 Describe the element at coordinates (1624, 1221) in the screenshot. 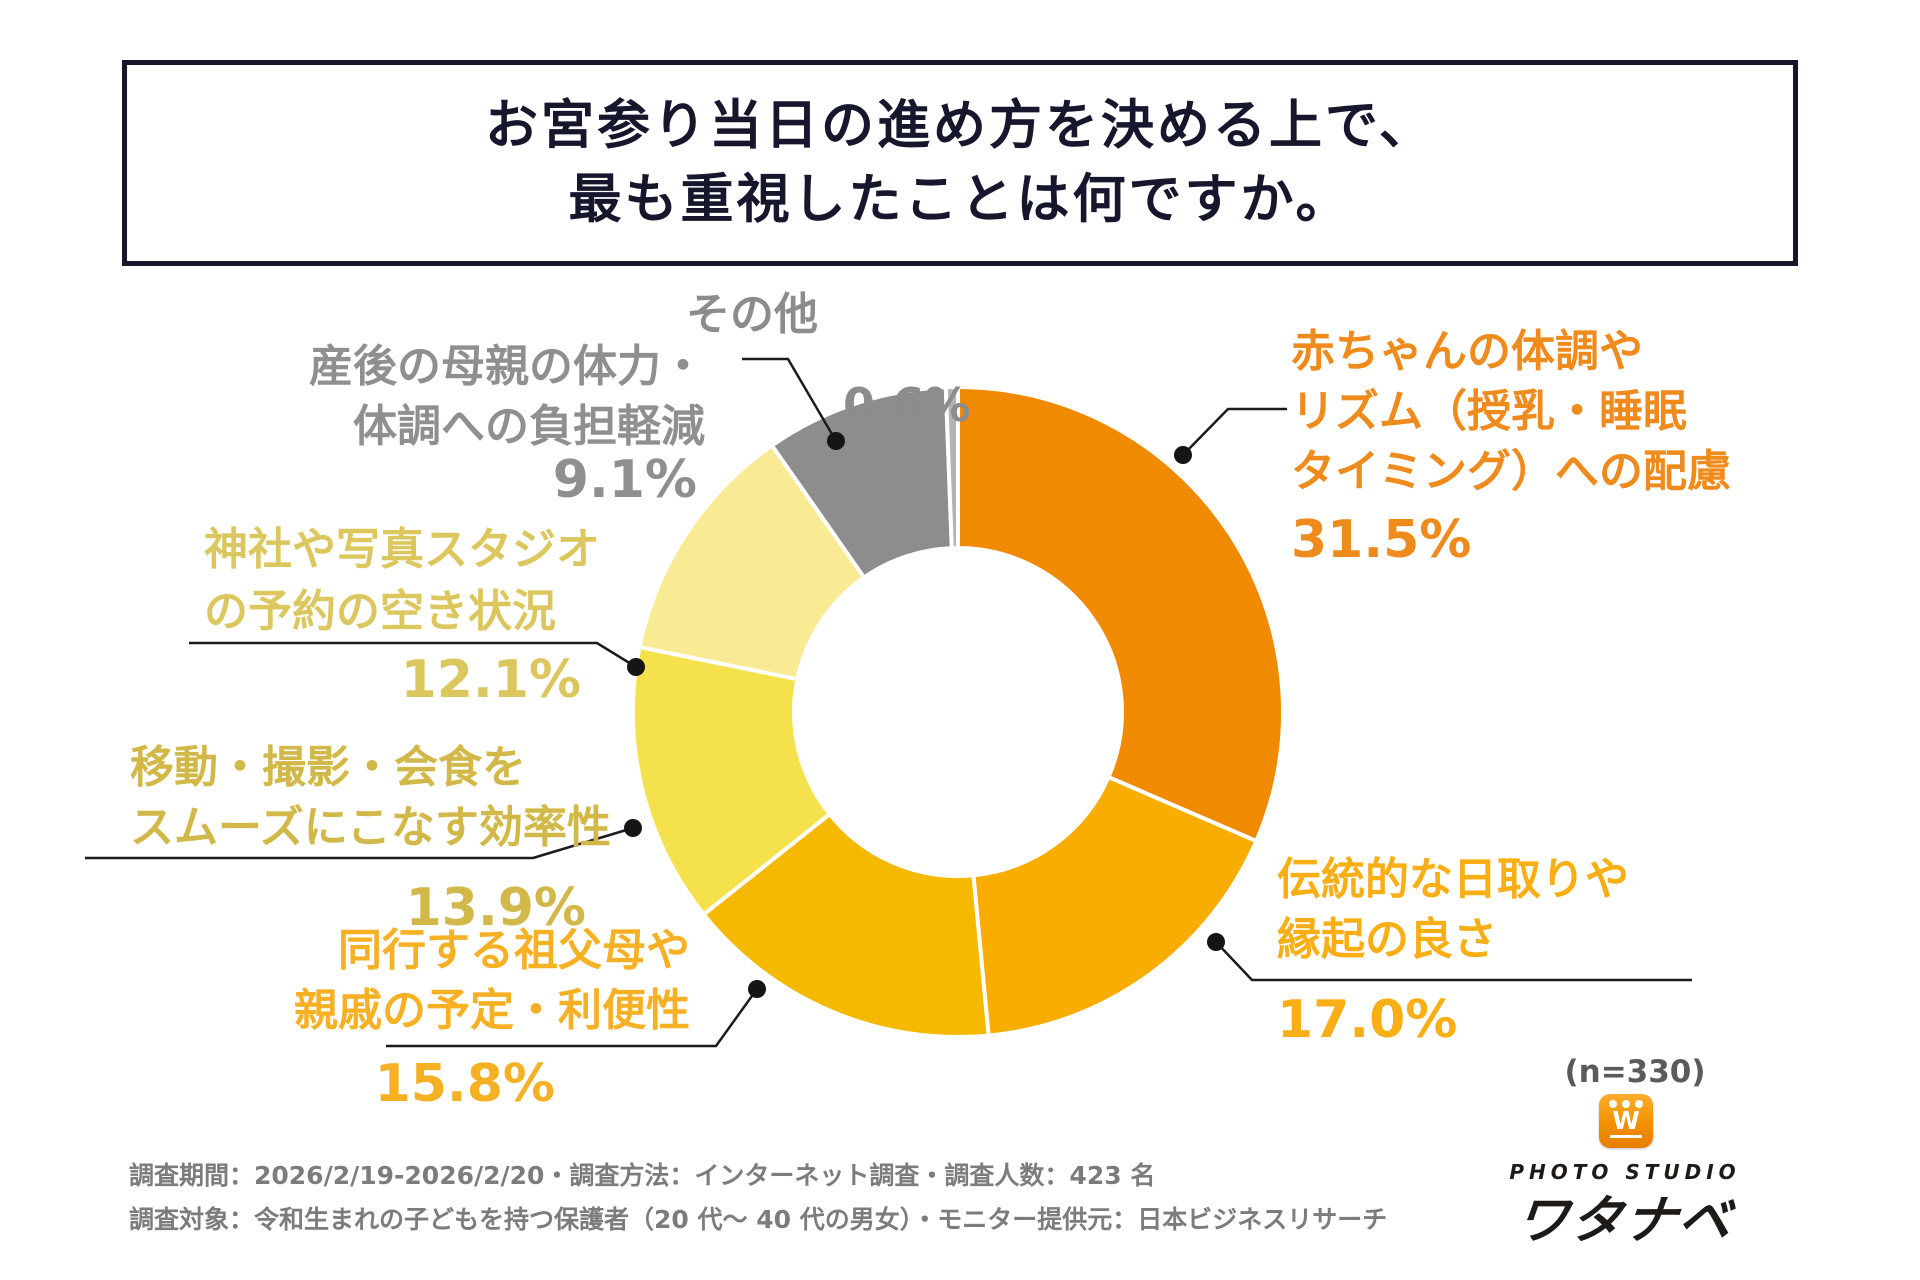

I see `logo-watanabe-text: ワタナベ` at that location.